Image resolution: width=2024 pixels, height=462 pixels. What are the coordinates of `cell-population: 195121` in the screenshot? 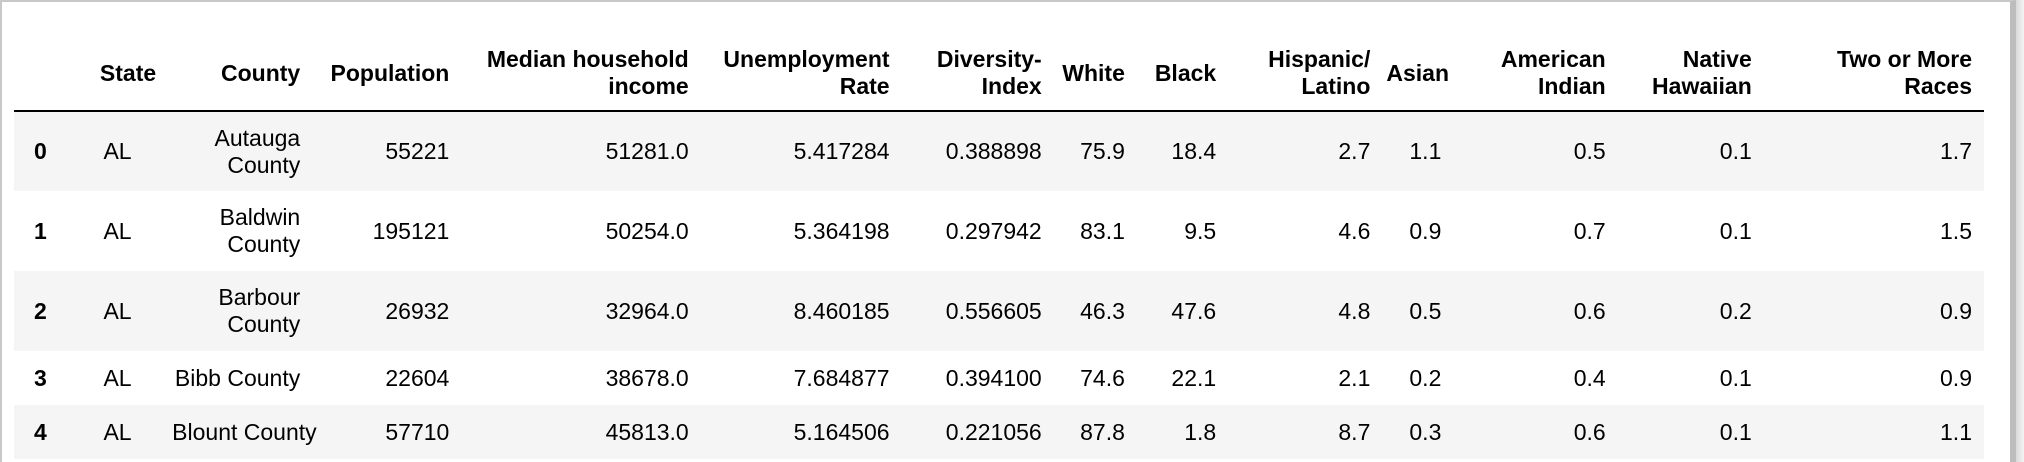 It's located at (411, 230).